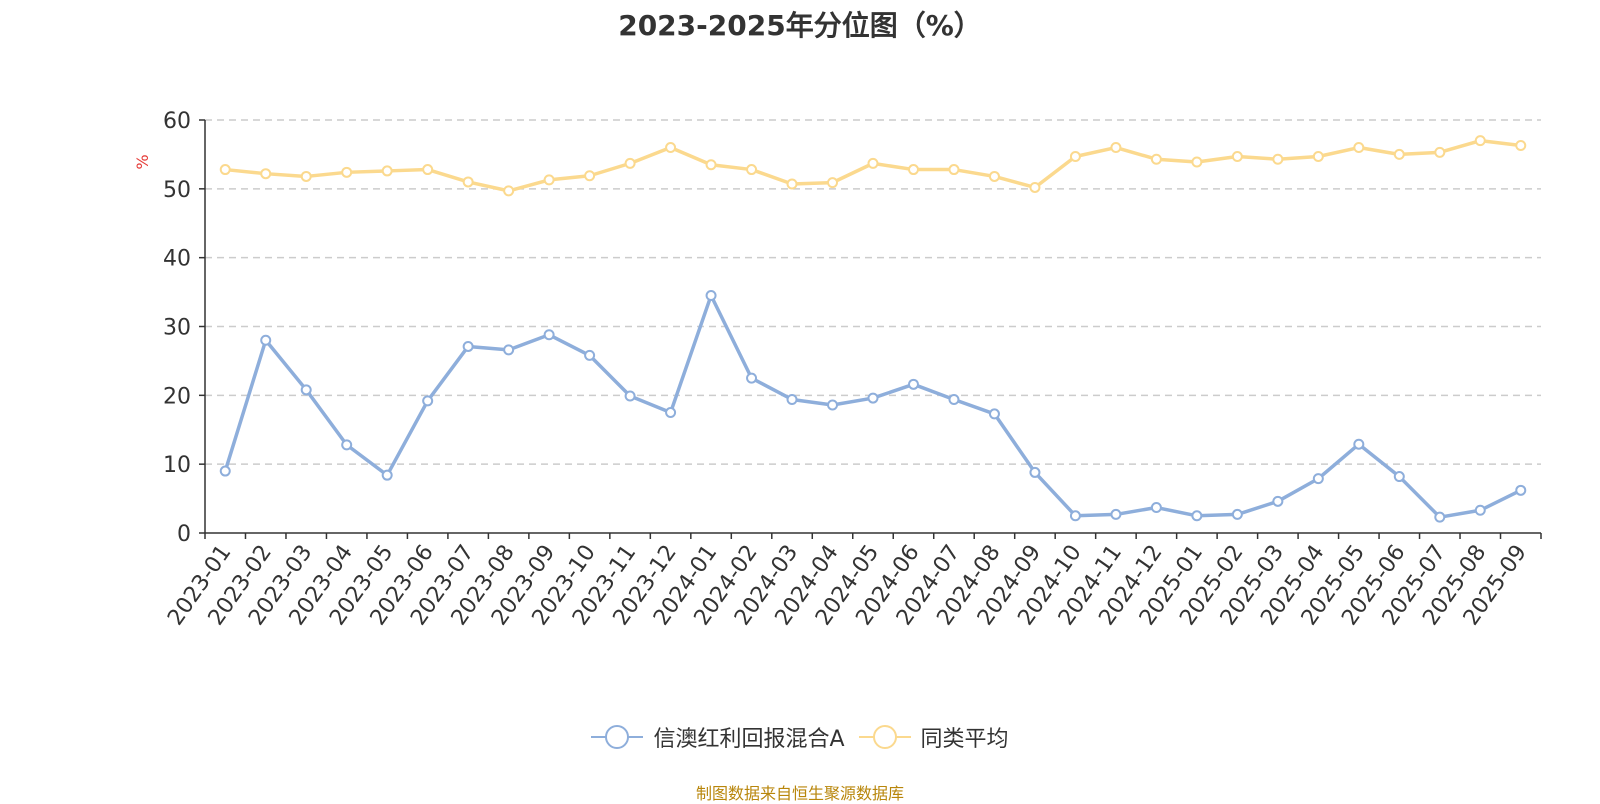  What do you see at coordinates (177, 465) in the screenshot?
I see `y-tick-label: 10` at bounding box center [177, 465].